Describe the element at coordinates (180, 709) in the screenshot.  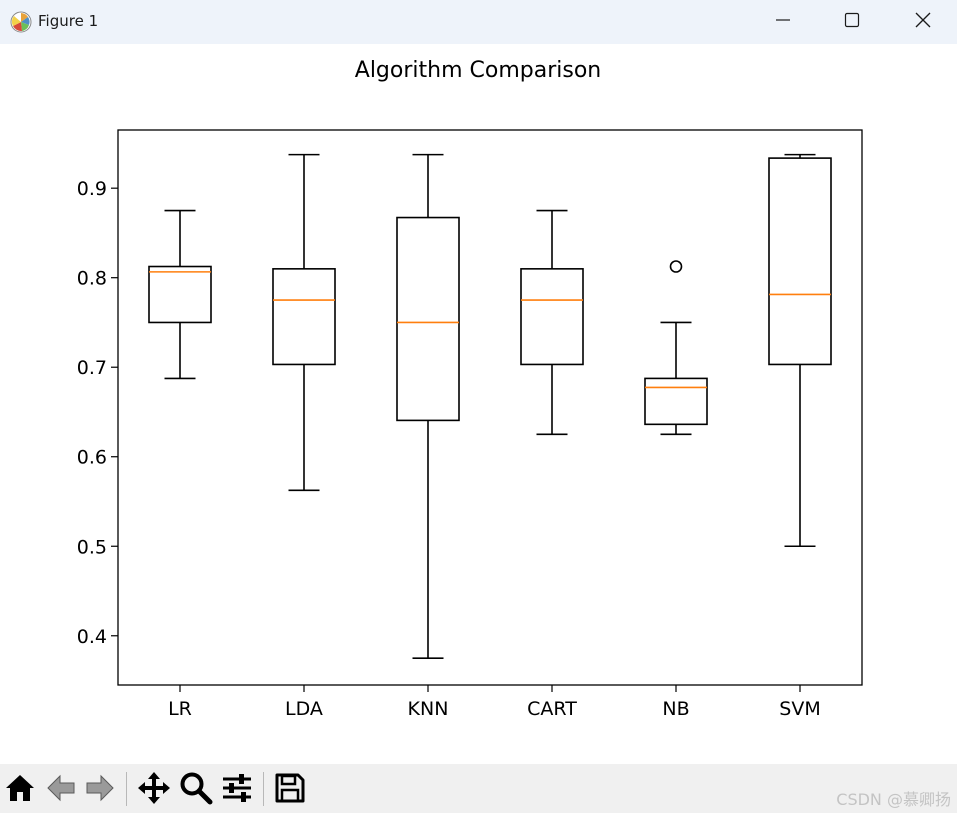
I see `x-tick-label: LR` at that location.